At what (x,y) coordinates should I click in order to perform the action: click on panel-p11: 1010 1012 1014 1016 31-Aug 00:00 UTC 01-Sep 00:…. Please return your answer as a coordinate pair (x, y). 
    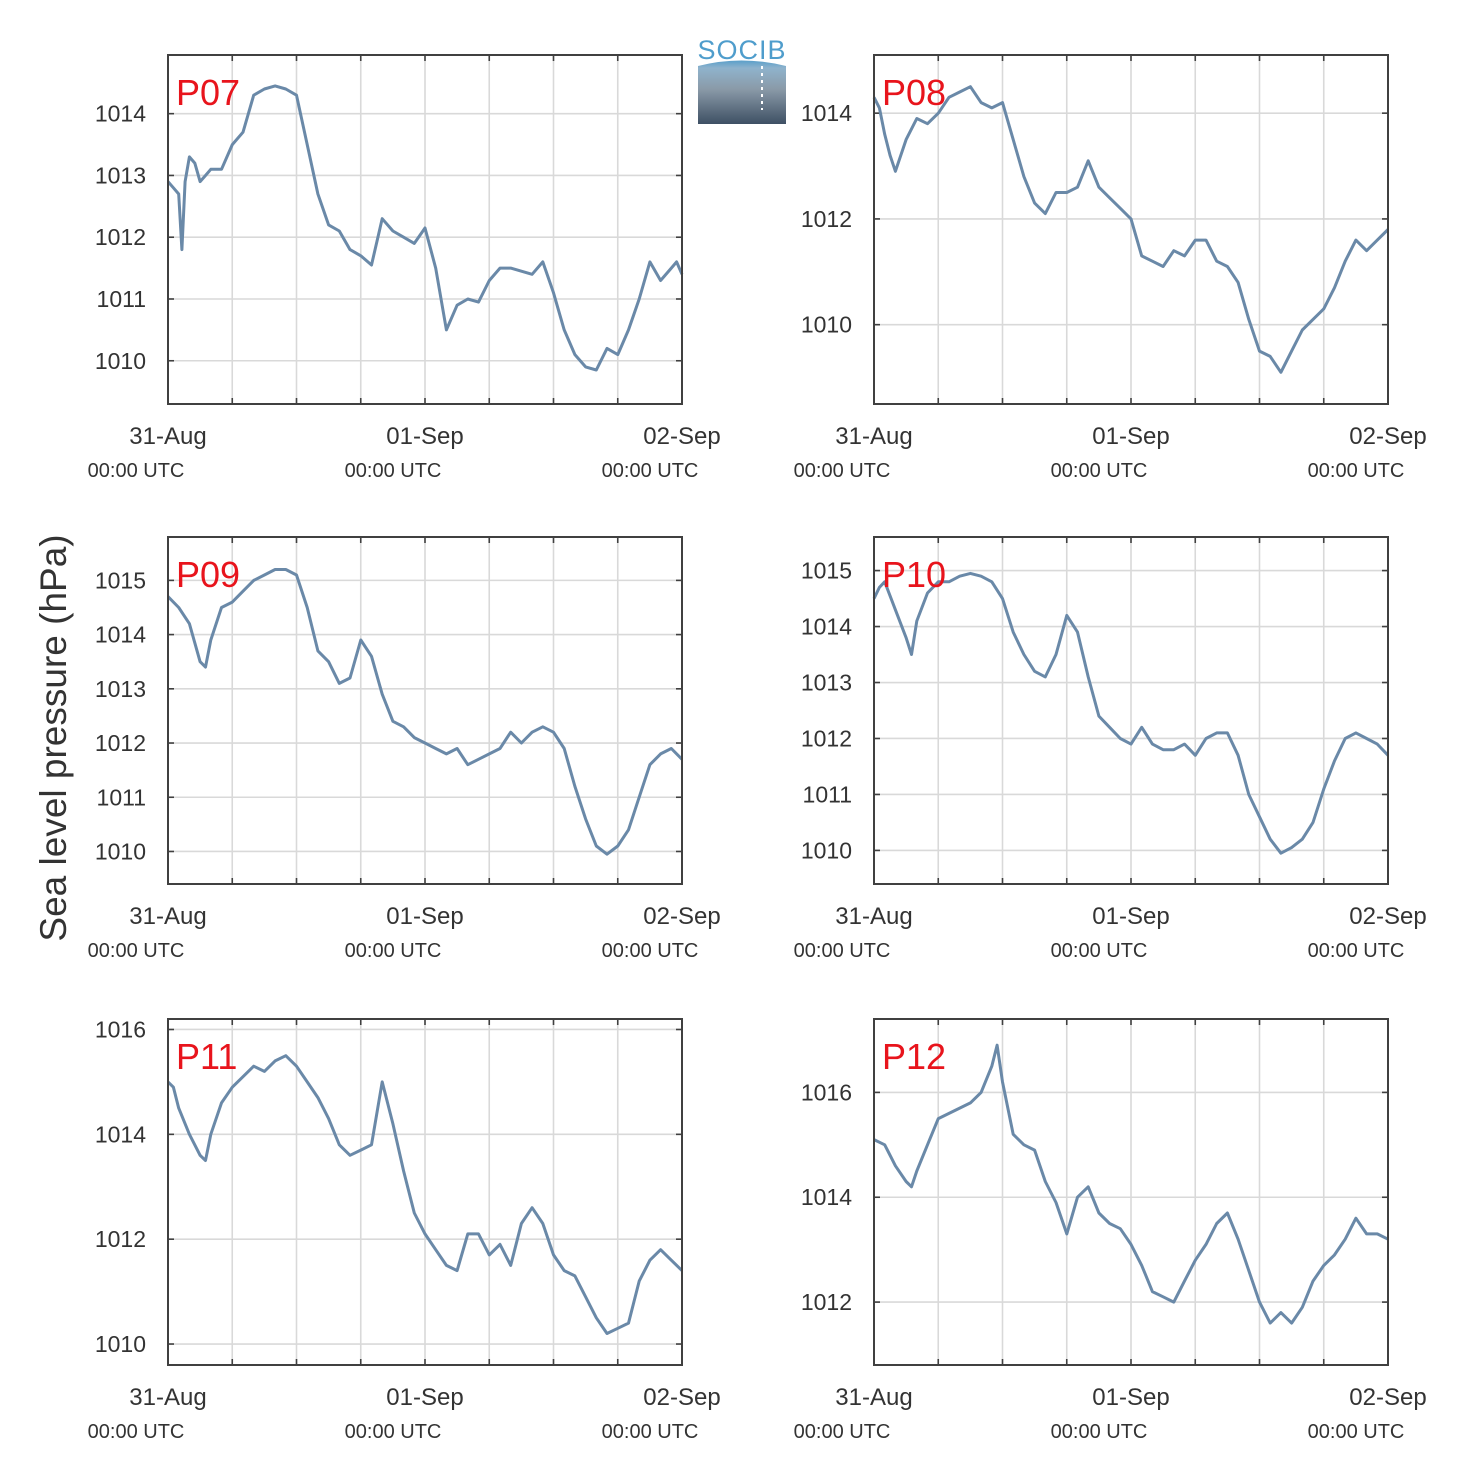
    Looking at the image, I should click on (404, 1229).